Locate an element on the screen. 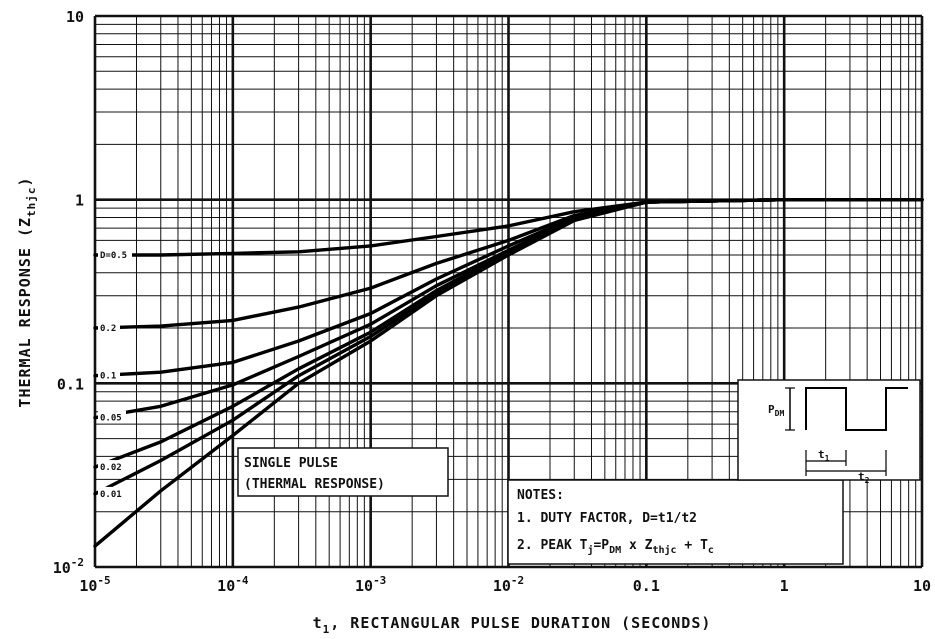  t2-label: t2 is located at coordinates (864, 477).